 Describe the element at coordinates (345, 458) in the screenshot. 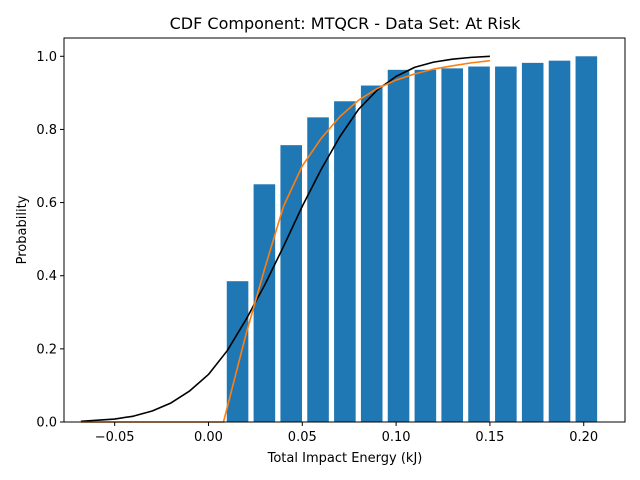

I see `x-axis-label: Total Impact Energy (kJ)` at that location.